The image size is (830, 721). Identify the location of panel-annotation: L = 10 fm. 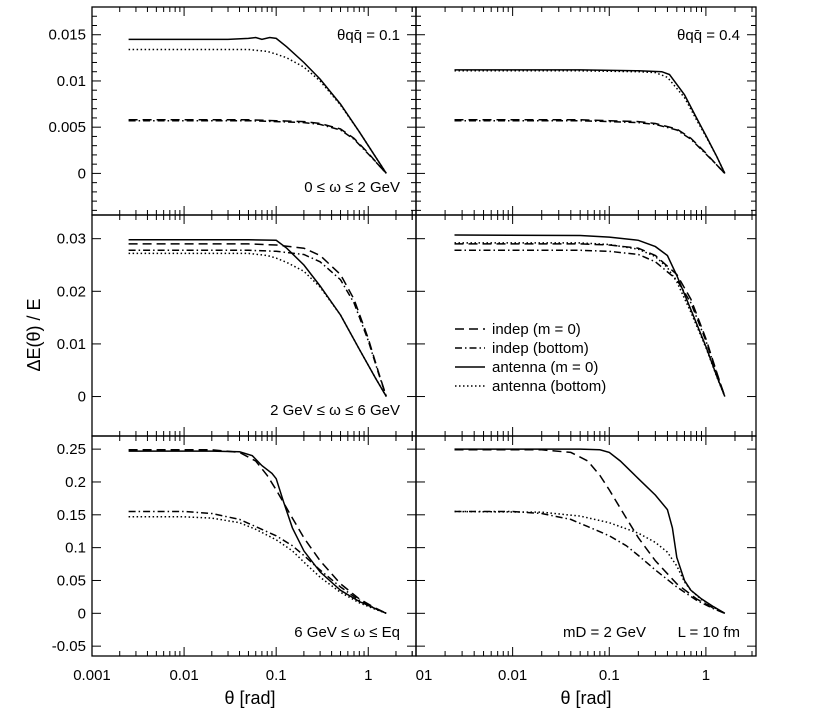
(709, 632).